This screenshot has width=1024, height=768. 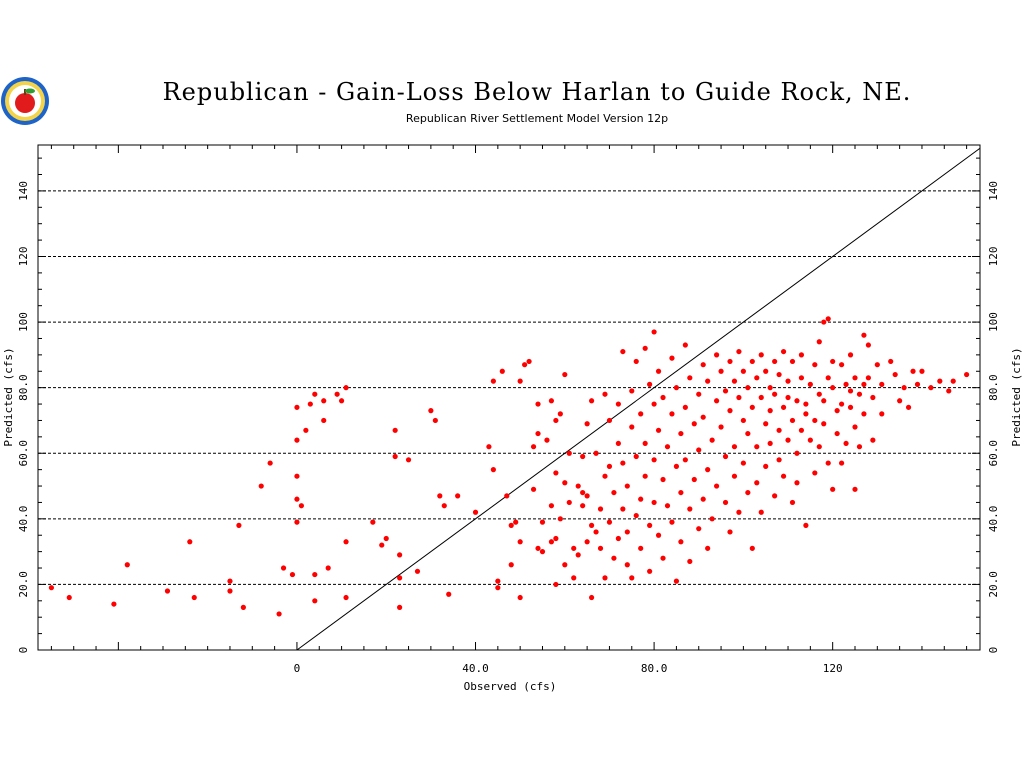 What do you see at coordinates (993, 650) in the screenshot?
I see `y-tick-label-right: 0` at bounding box center [993, 650].